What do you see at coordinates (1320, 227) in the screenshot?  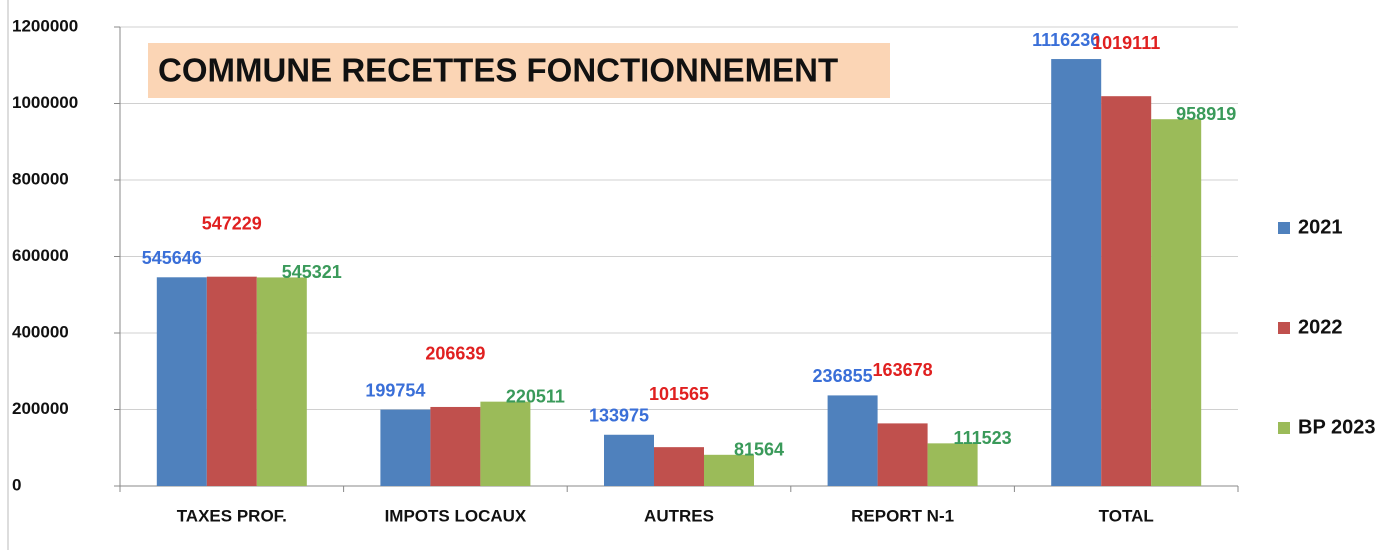 I see `legend-label: 2021` at bounding box center [1320, 227].